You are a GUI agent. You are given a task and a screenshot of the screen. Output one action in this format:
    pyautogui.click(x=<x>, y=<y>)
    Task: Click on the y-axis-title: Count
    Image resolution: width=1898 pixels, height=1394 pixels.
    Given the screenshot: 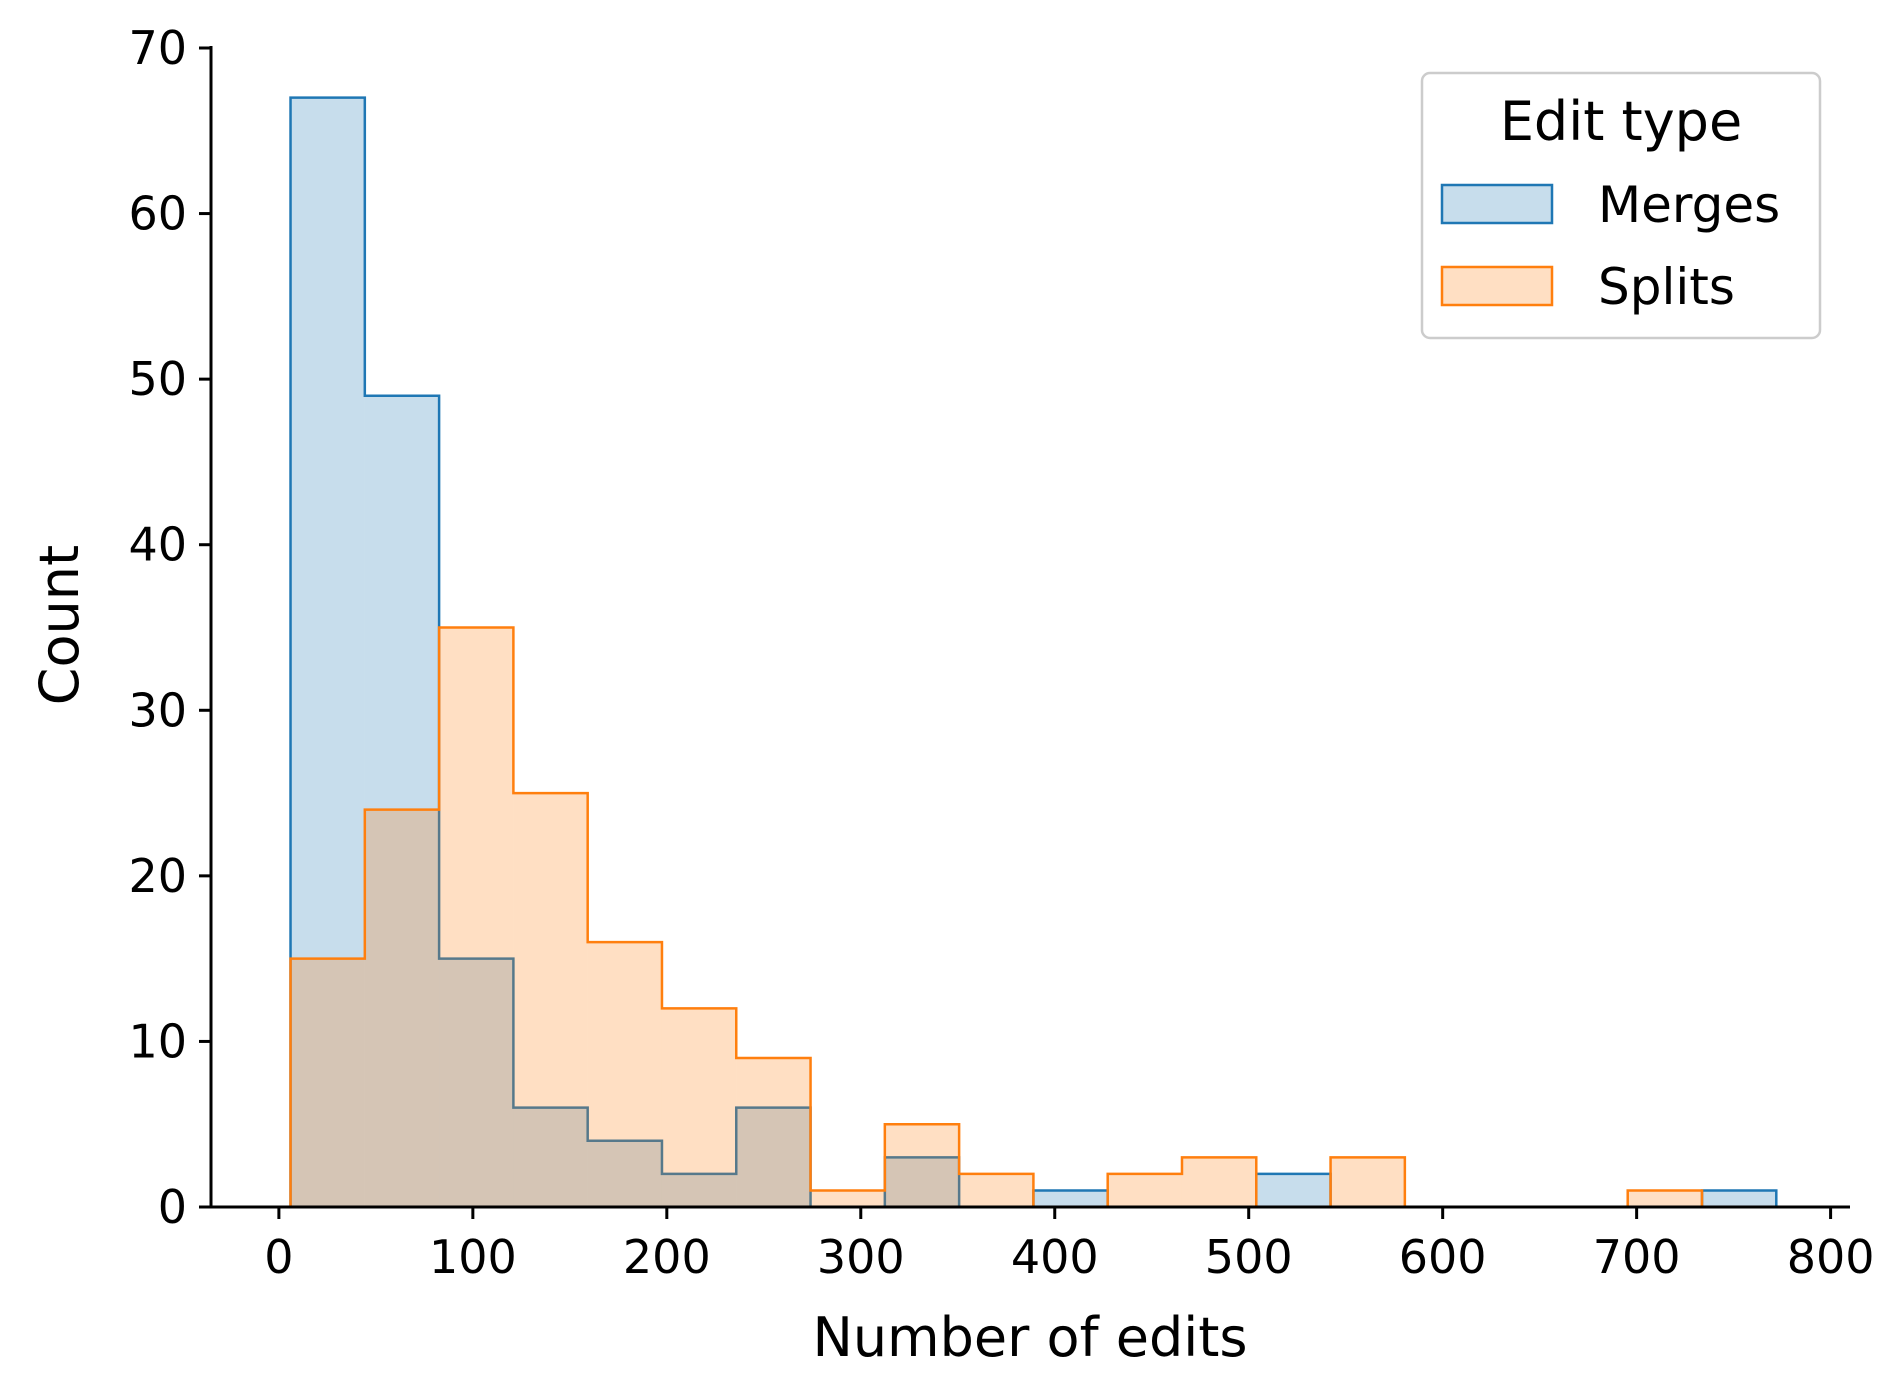 What is the action you would take?
    pyautogui.click(x=59, y=625)
    